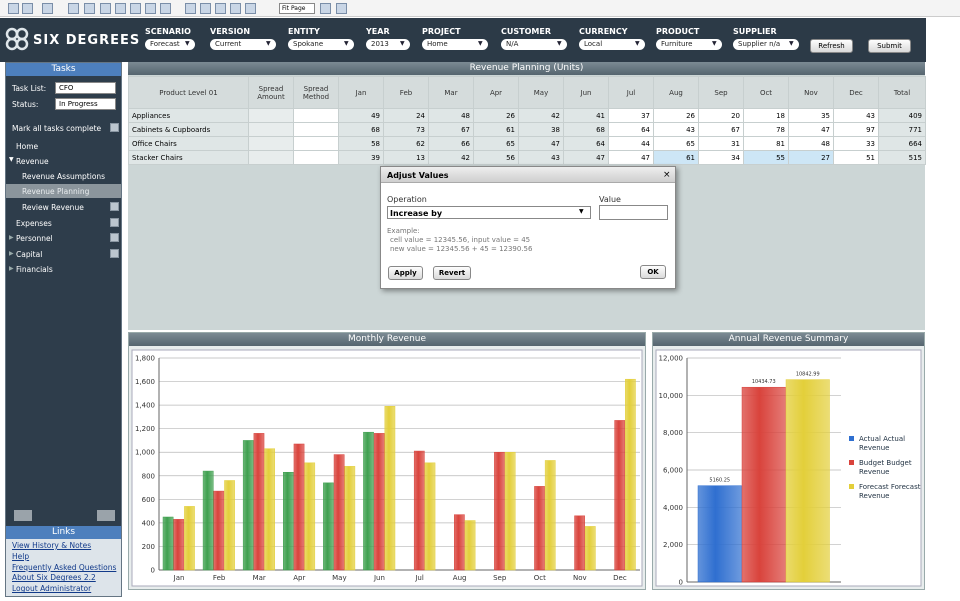 This screenshot has width=960, height=601. Describe the element at coordinates (53, 207) in the screenshot. I see `nav-item: Review Revenue` at that location.